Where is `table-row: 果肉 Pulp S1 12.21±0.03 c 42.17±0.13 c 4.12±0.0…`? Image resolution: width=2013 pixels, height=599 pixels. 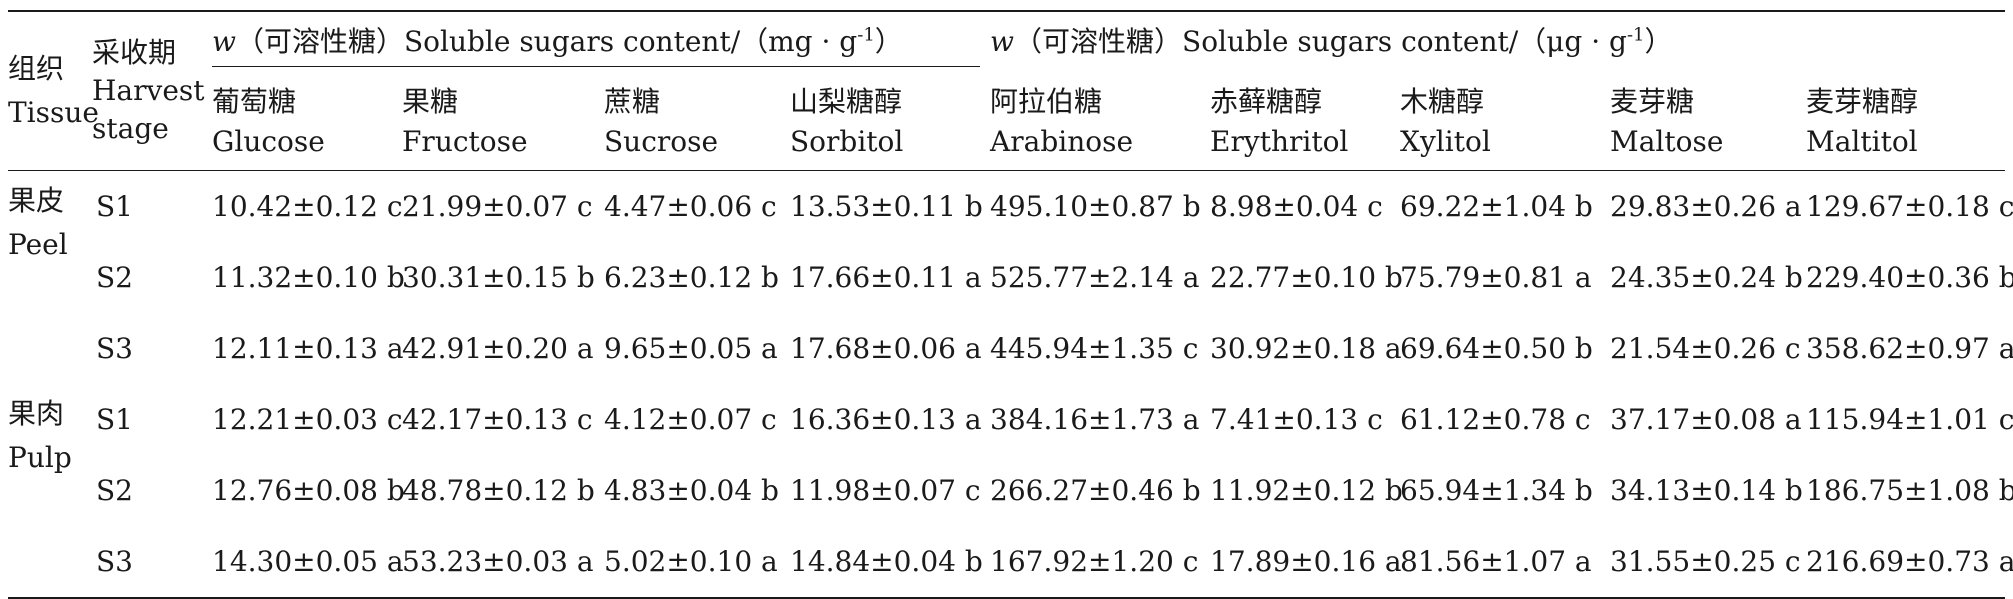 table-row: 果肉 Pulp S1 12.21±0.03 c 42.17±0.13 c 4.12±0.0… is located at coordinates (1010, 429).